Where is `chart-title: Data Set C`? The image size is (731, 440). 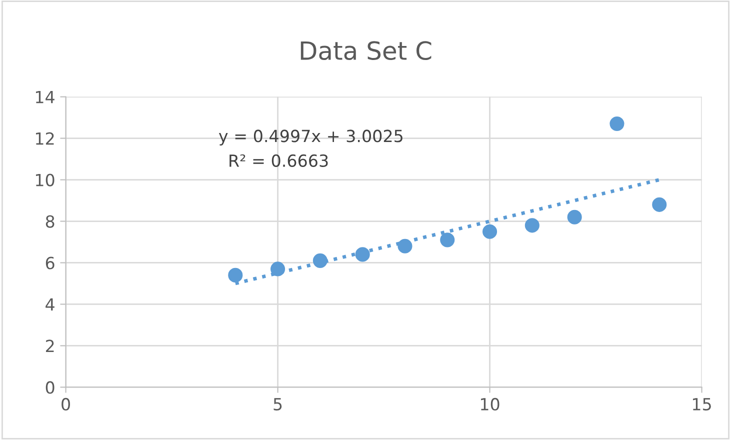
chart-title: Data Set C is located at coordinates (366, 50).